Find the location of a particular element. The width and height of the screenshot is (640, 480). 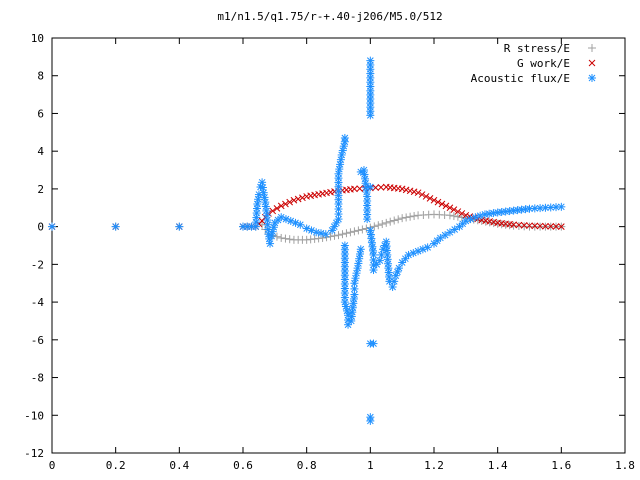

y-tick-label: 10 is located at coordinates (37, 38).